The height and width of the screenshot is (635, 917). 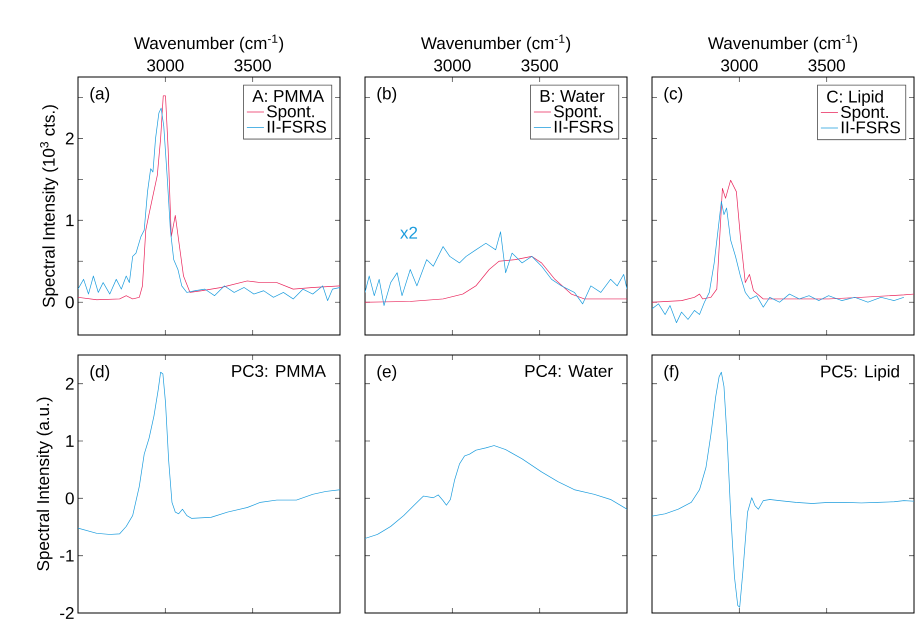 I want to click on annotation: (e), so click(x=386, y=372).